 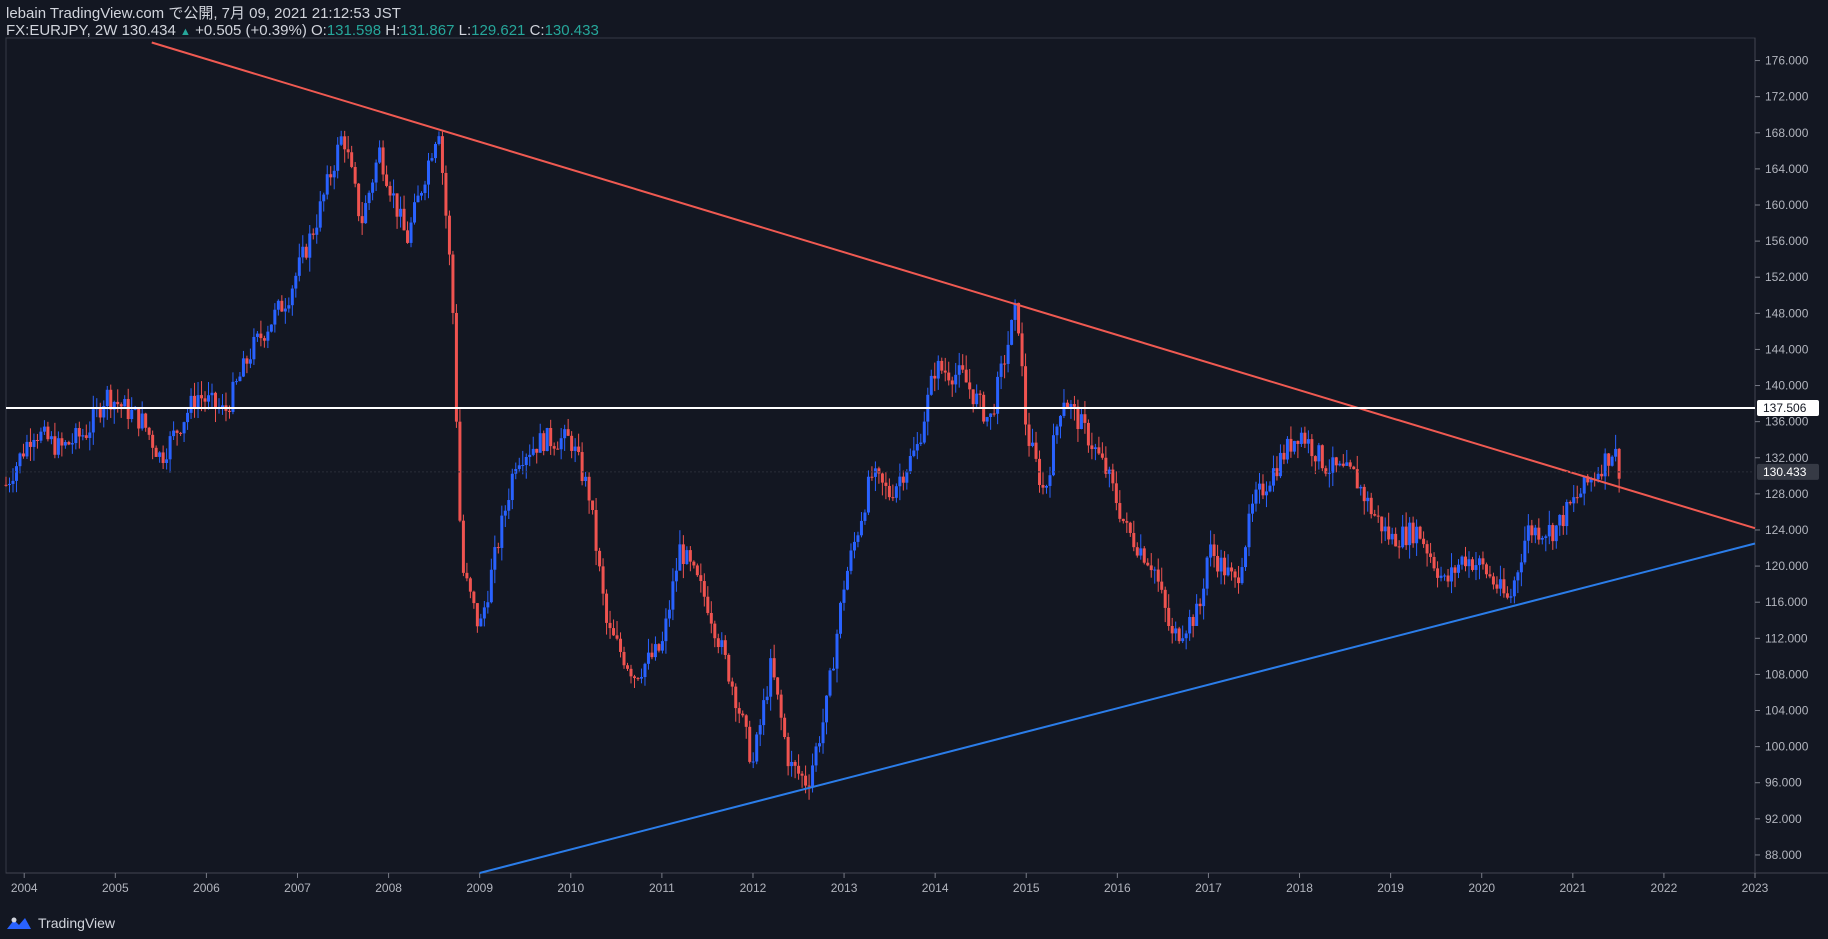 I want to click on x-tick-label: 2017, so click(x=1208, y=888).